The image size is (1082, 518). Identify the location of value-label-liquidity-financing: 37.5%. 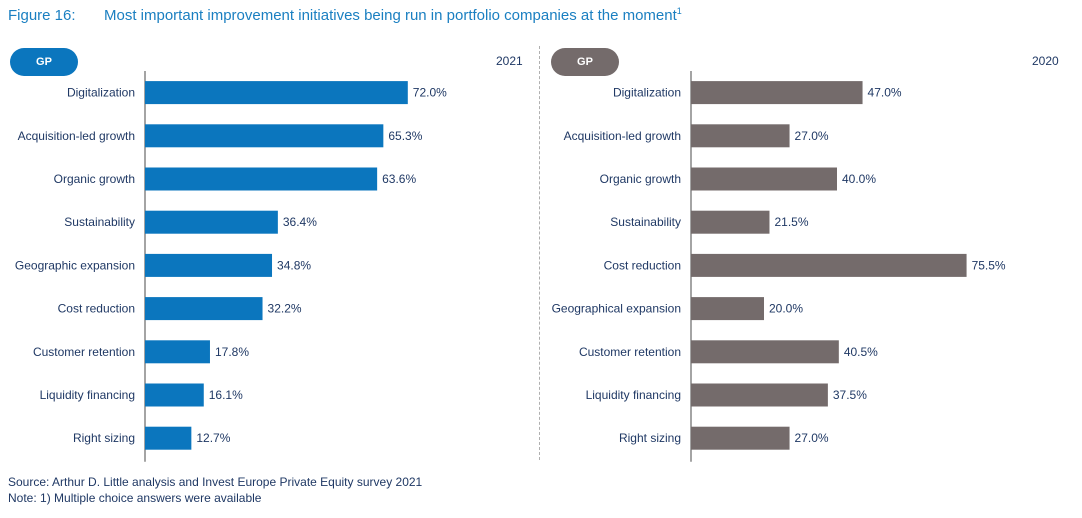
(850, 395).